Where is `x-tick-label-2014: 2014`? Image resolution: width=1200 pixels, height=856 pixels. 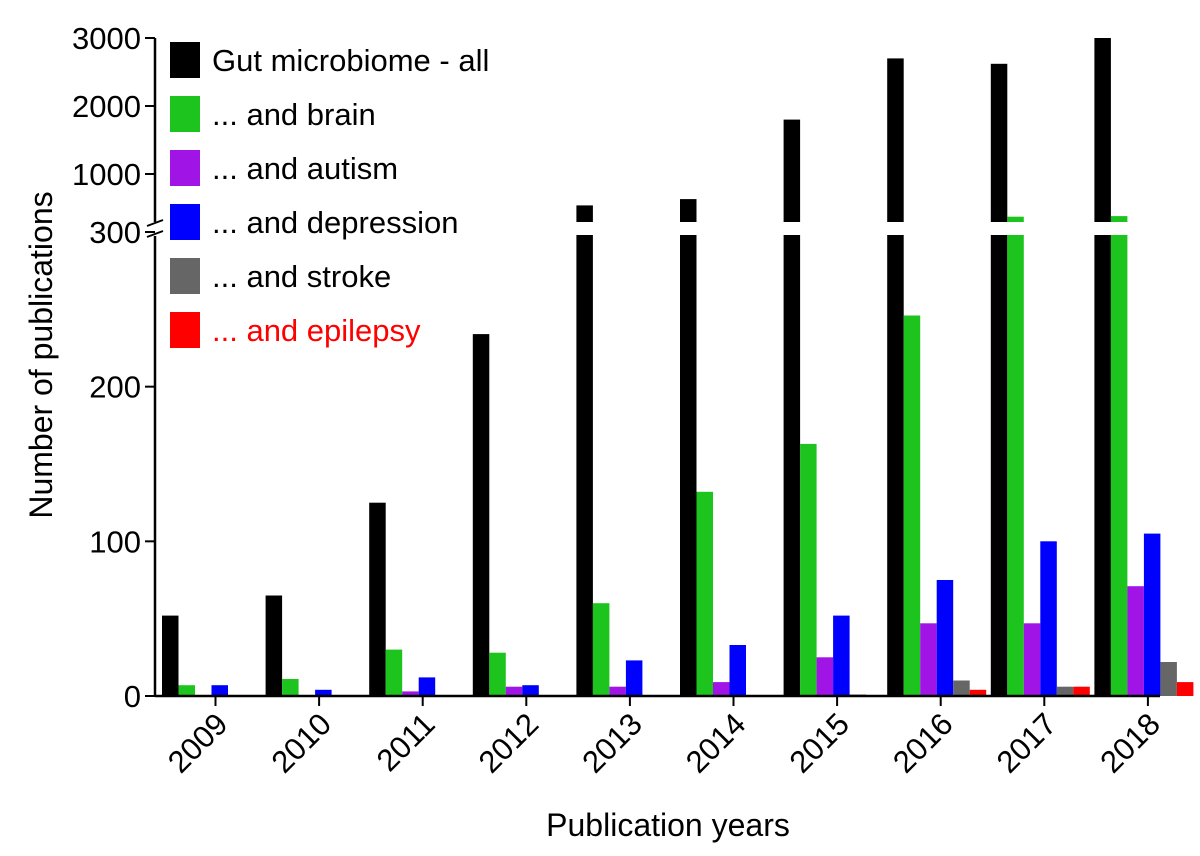 x-tick-label-2014: 2014 is located at coordinates (716, 743).